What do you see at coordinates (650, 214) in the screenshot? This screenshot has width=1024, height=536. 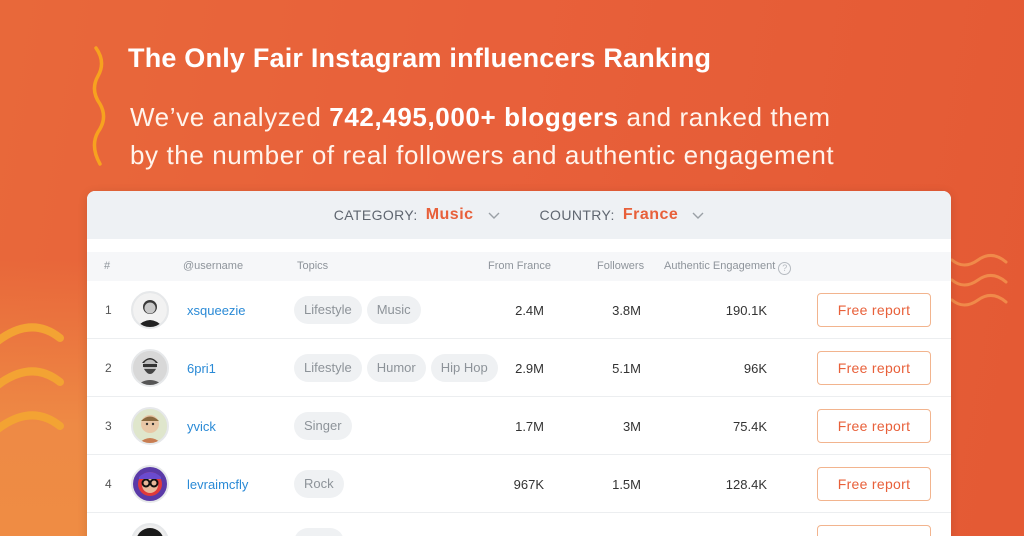 I see `country-value: France` at bounding box center [650, 214].